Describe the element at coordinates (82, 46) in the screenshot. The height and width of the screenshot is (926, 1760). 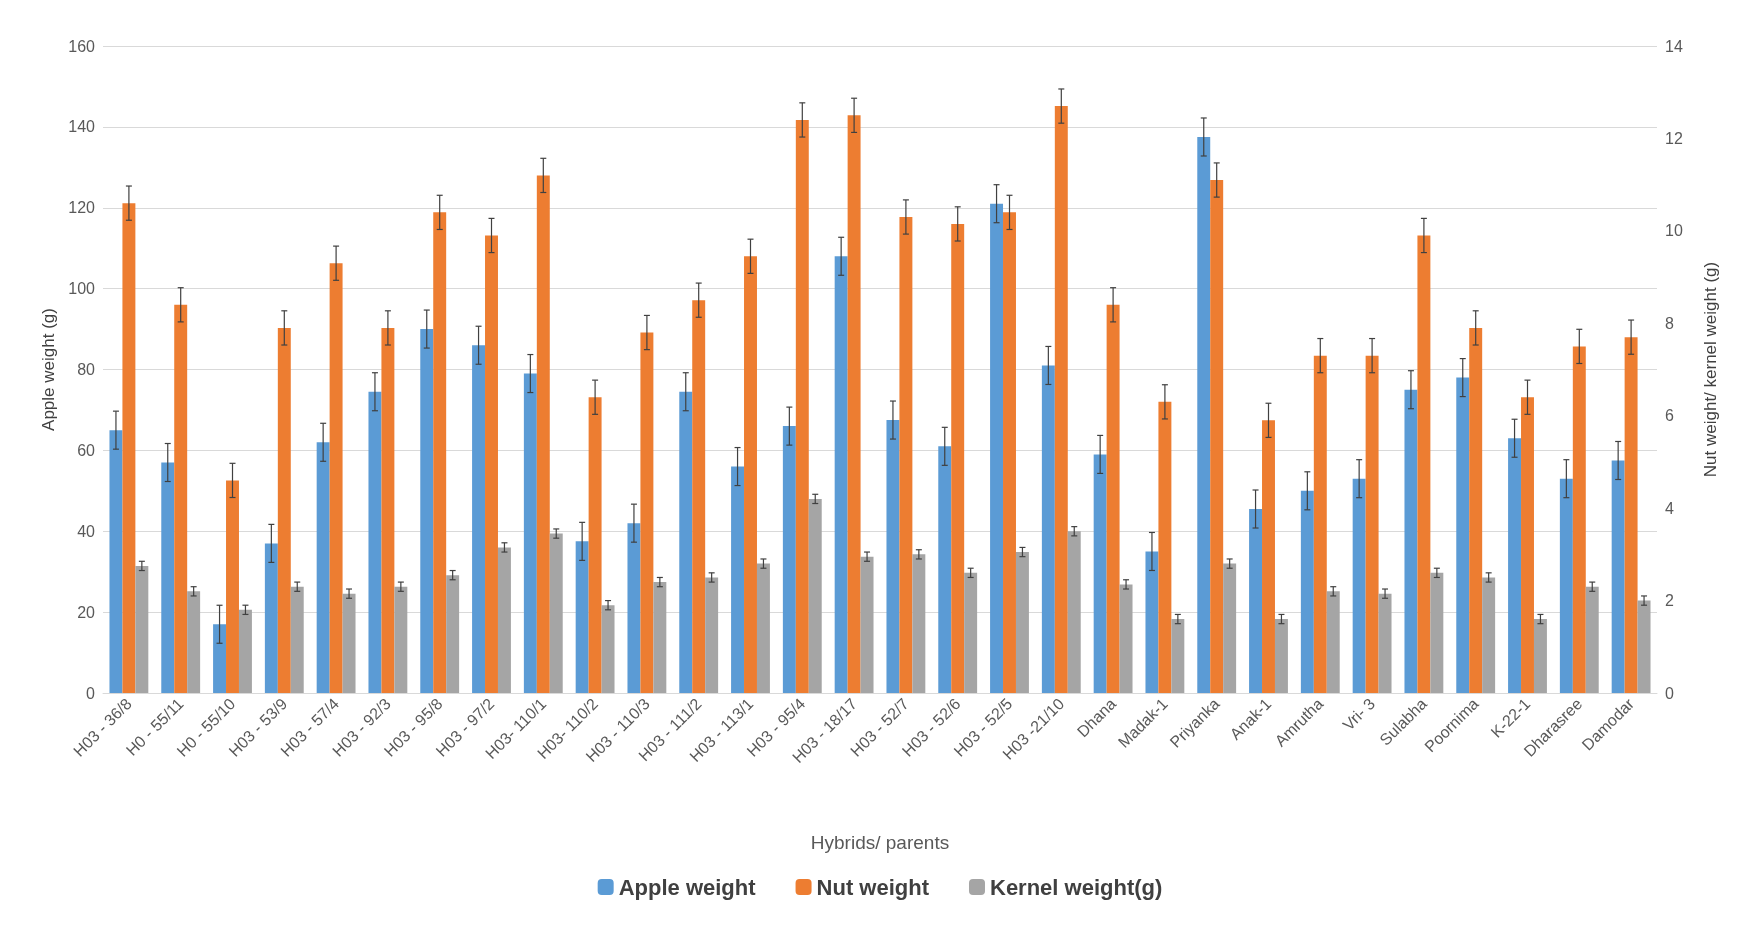
I see `y-tick-label: 160` at that location.